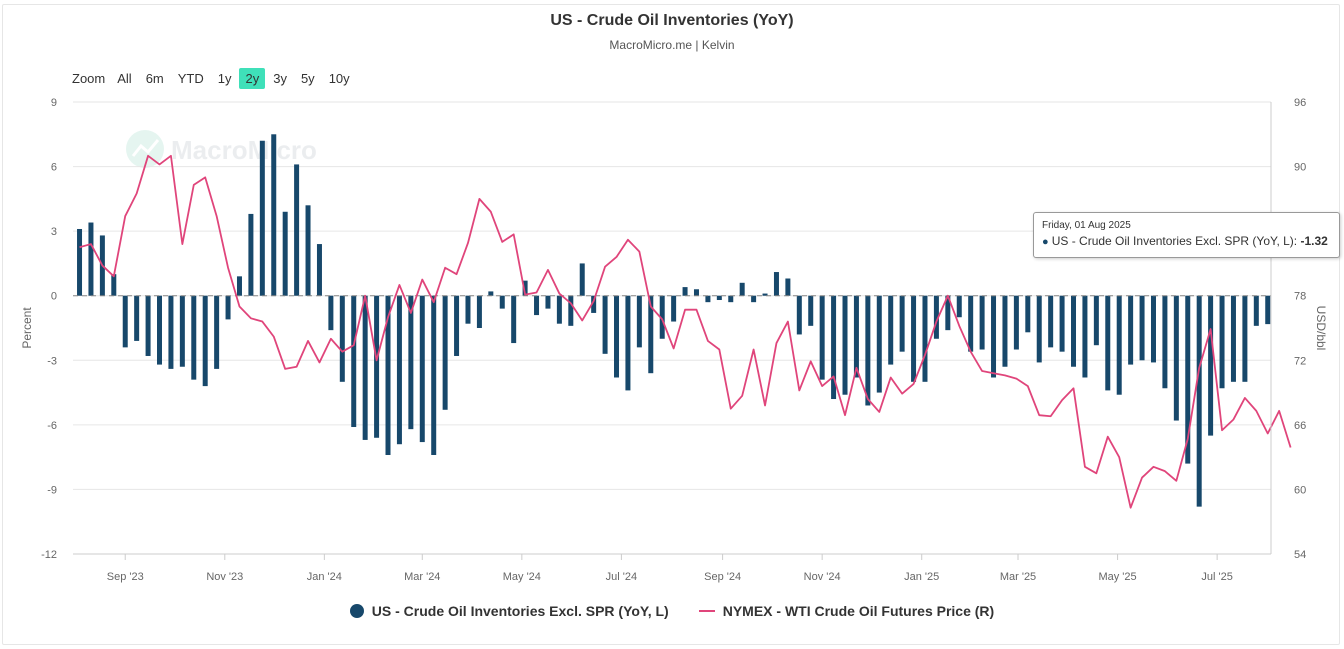  Describe the element at coordinates (921, 577) in the screenshot. I see `x-tick-label: Jan '25` at that location.